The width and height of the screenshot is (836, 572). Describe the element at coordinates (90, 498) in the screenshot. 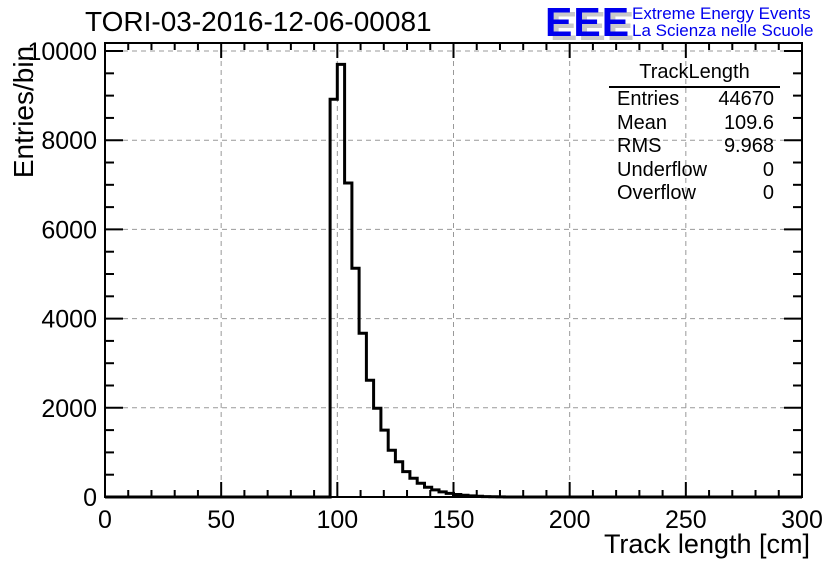

I see `y-tick-label: 0` at that location.